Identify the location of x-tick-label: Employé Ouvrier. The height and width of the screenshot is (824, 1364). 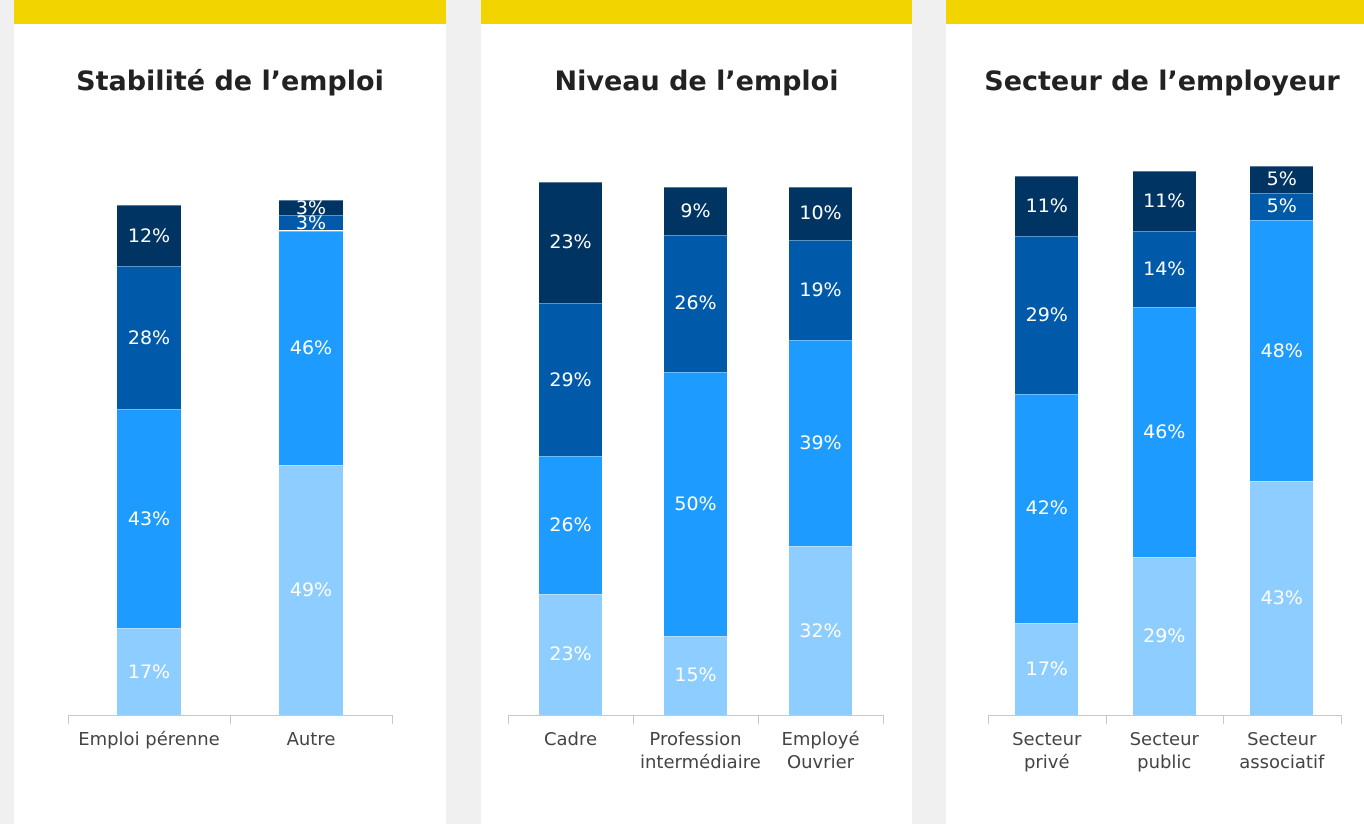
(820, 751).